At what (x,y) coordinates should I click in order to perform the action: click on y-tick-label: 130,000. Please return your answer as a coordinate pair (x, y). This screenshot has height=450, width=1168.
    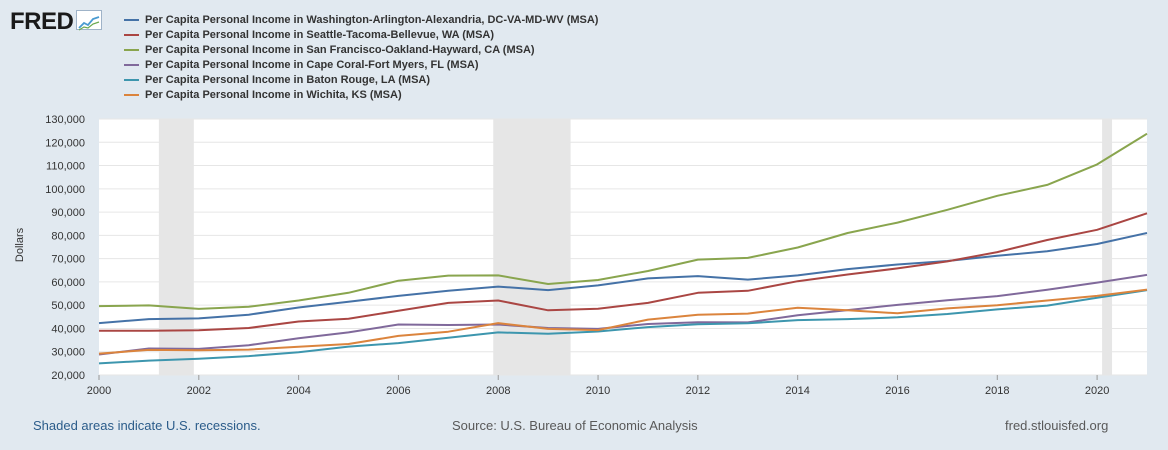
    Looking at the image, I should click on (65, 120).